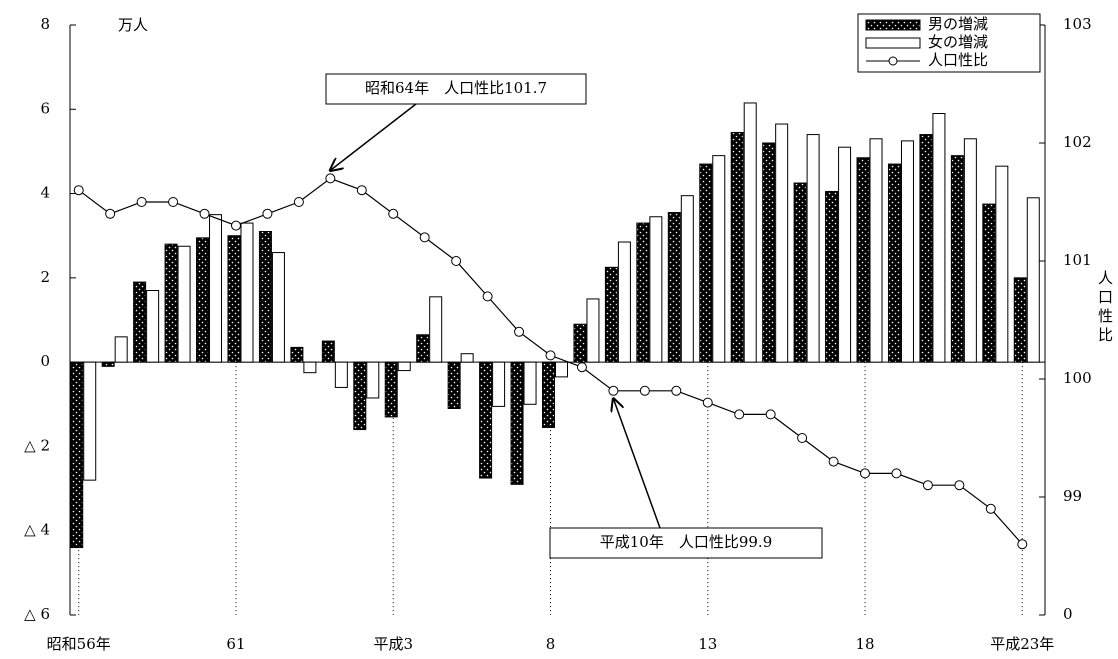  What do you see at coordinates (133, 25) in the screenshot?
I see `y-unit: 万人` at bounding box center [133, 25].